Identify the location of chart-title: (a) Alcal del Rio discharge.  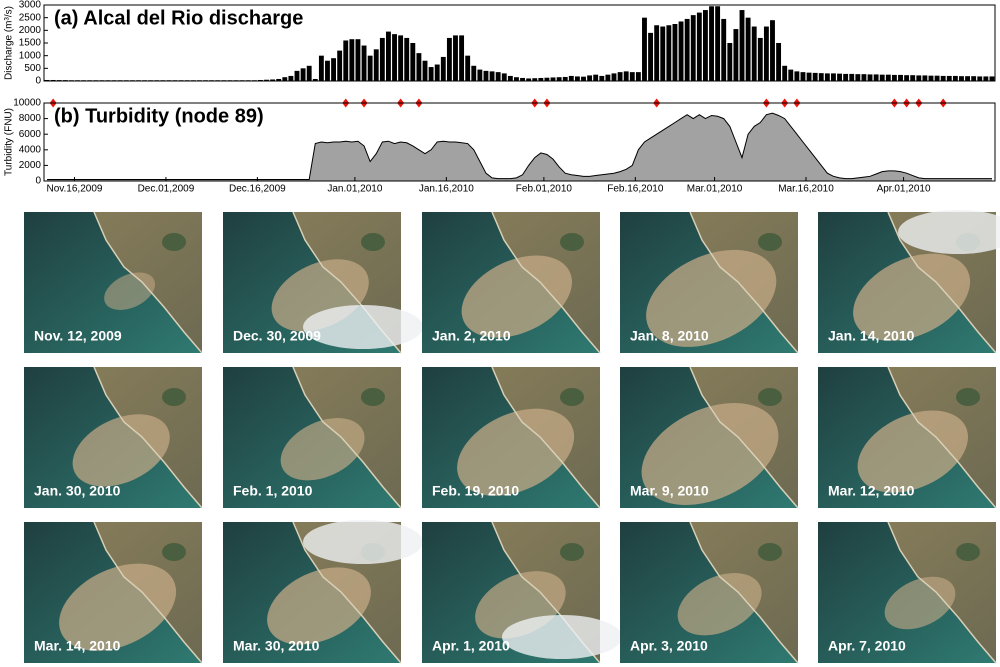
(178, 18).